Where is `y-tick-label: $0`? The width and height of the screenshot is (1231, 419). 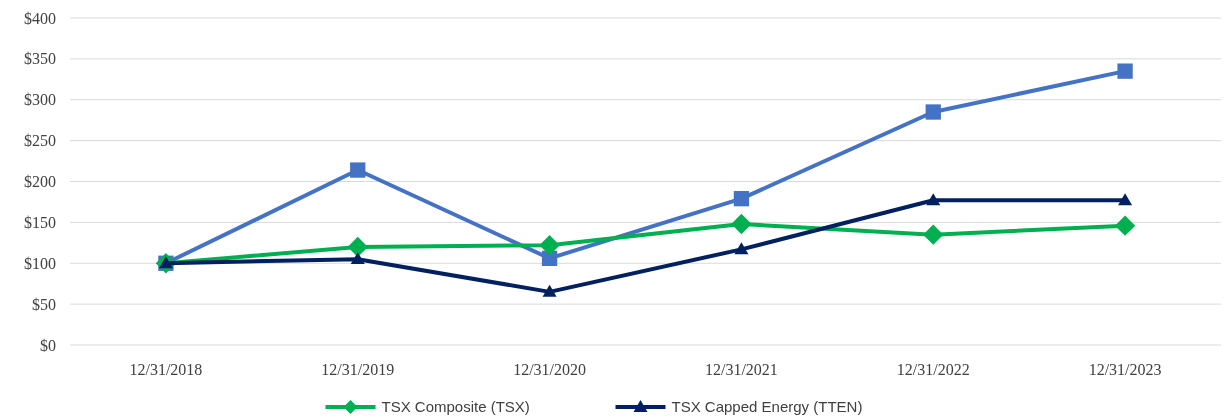
y-tick-label: $0 is located at coordinates (48, 345).